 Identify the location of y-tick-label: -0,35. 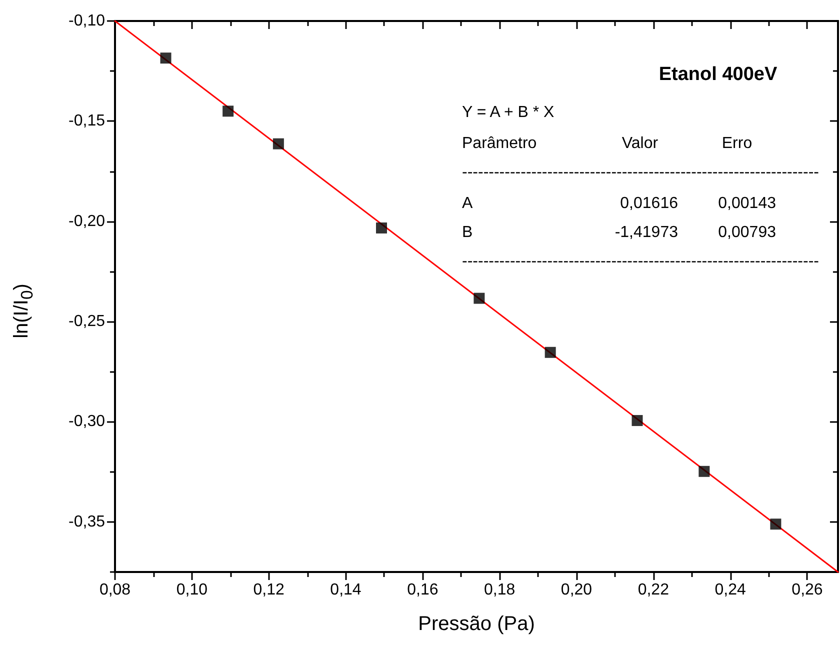
(87, 521).